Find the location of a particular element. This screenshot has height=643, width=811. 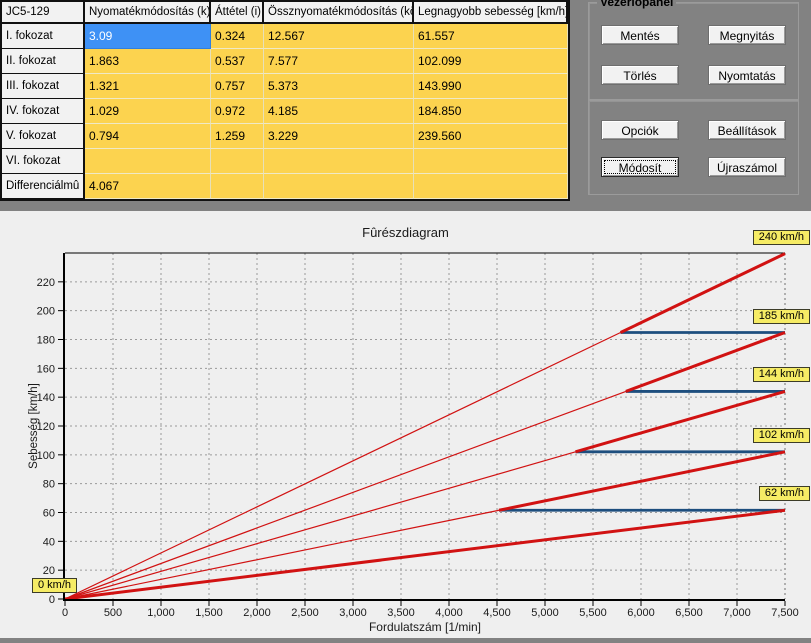

column-header: Nyomatékmódosítás (k) is located at coordinates (148, 13).